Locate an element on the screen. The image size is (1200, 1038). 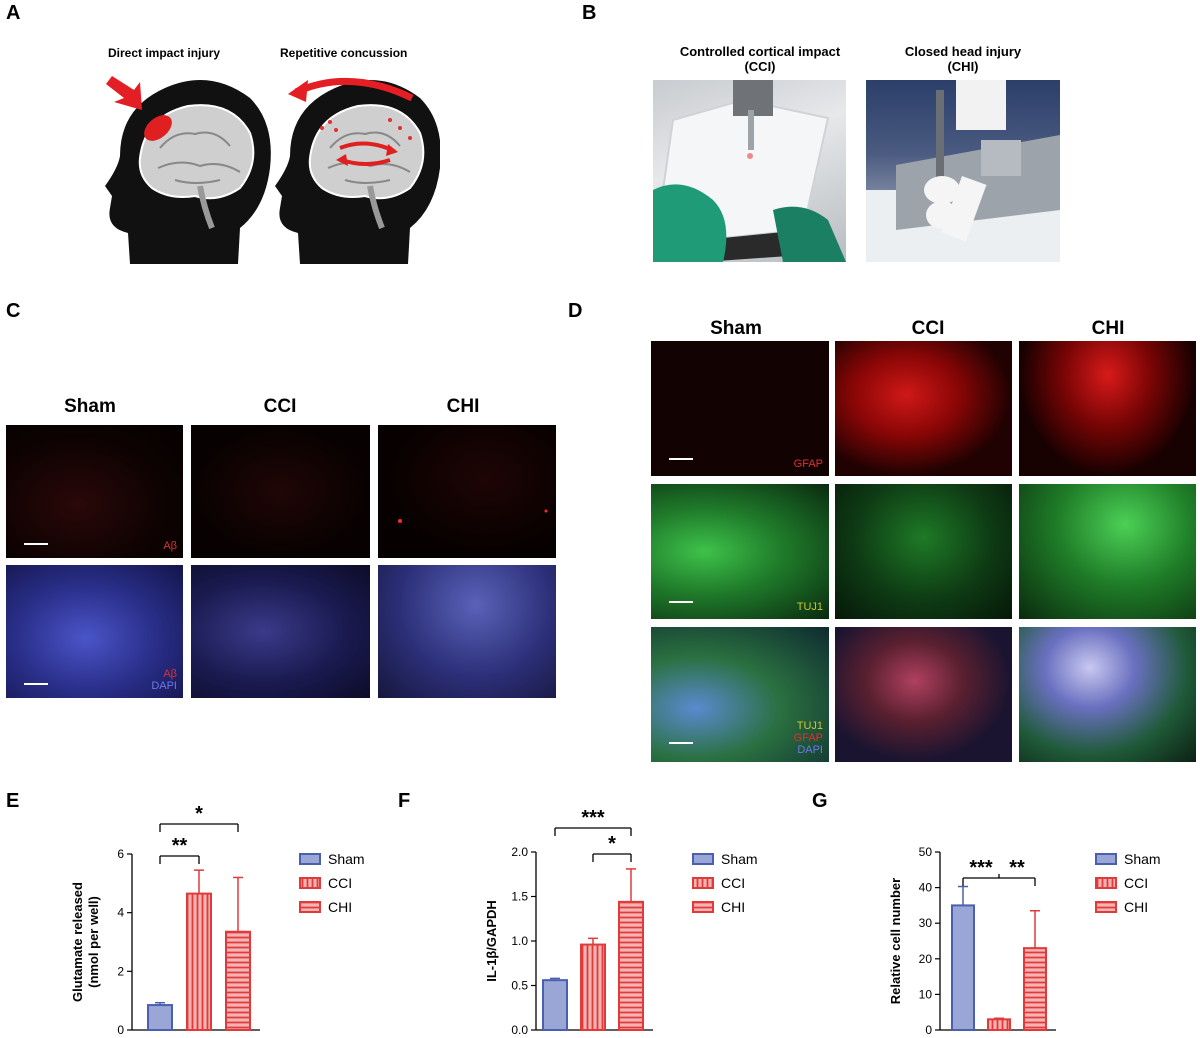
panel-d-col-chi: CHI is located at coordinates (1108, 328).